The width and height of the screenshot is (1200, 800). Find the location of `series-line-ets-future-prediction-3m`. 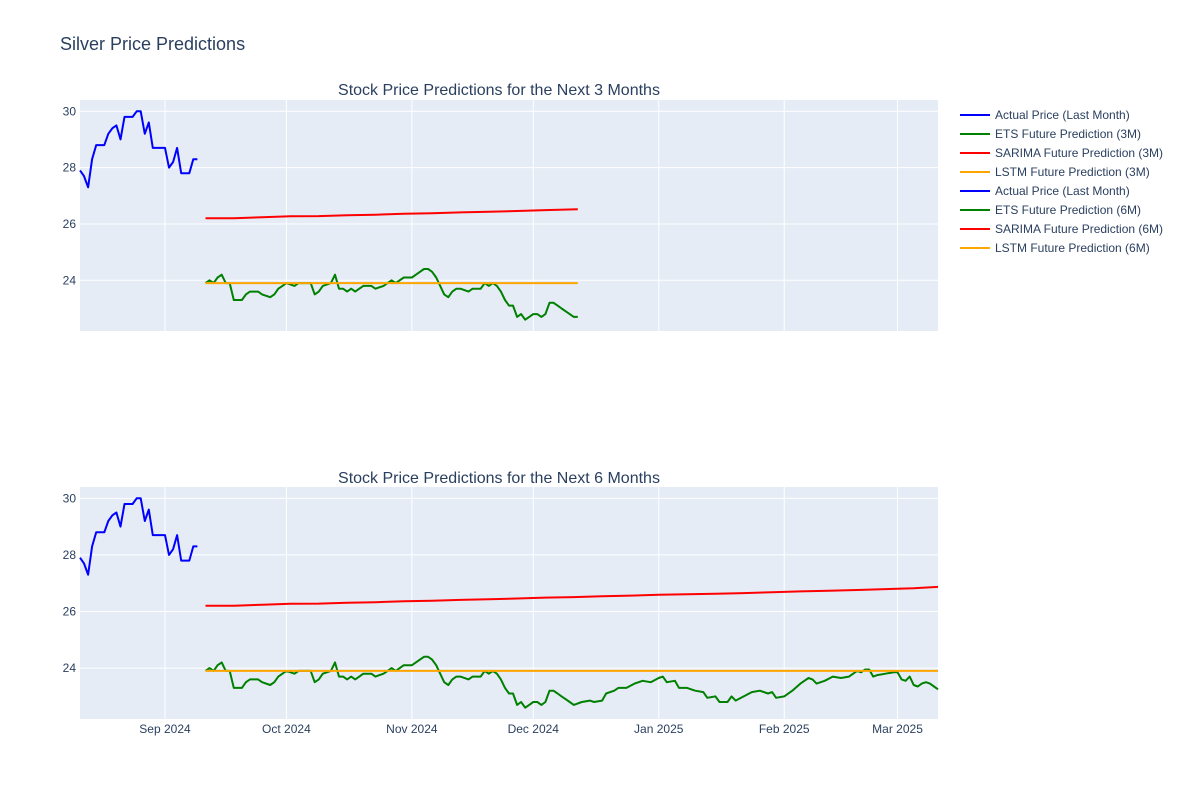

series-line-ets-future-prediction-3m is located at coordinates (391, 294).